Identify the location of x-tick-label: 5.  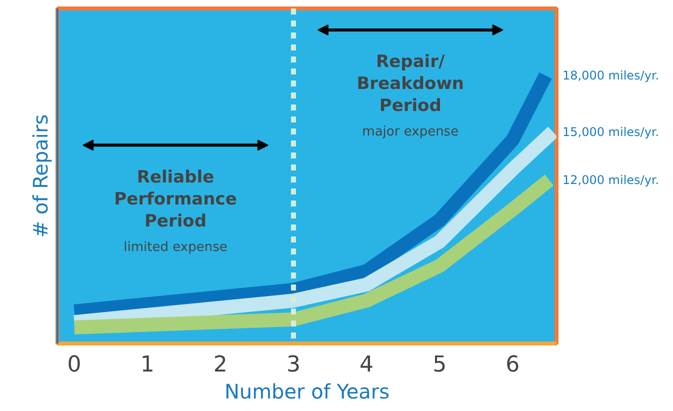
(439, 365).